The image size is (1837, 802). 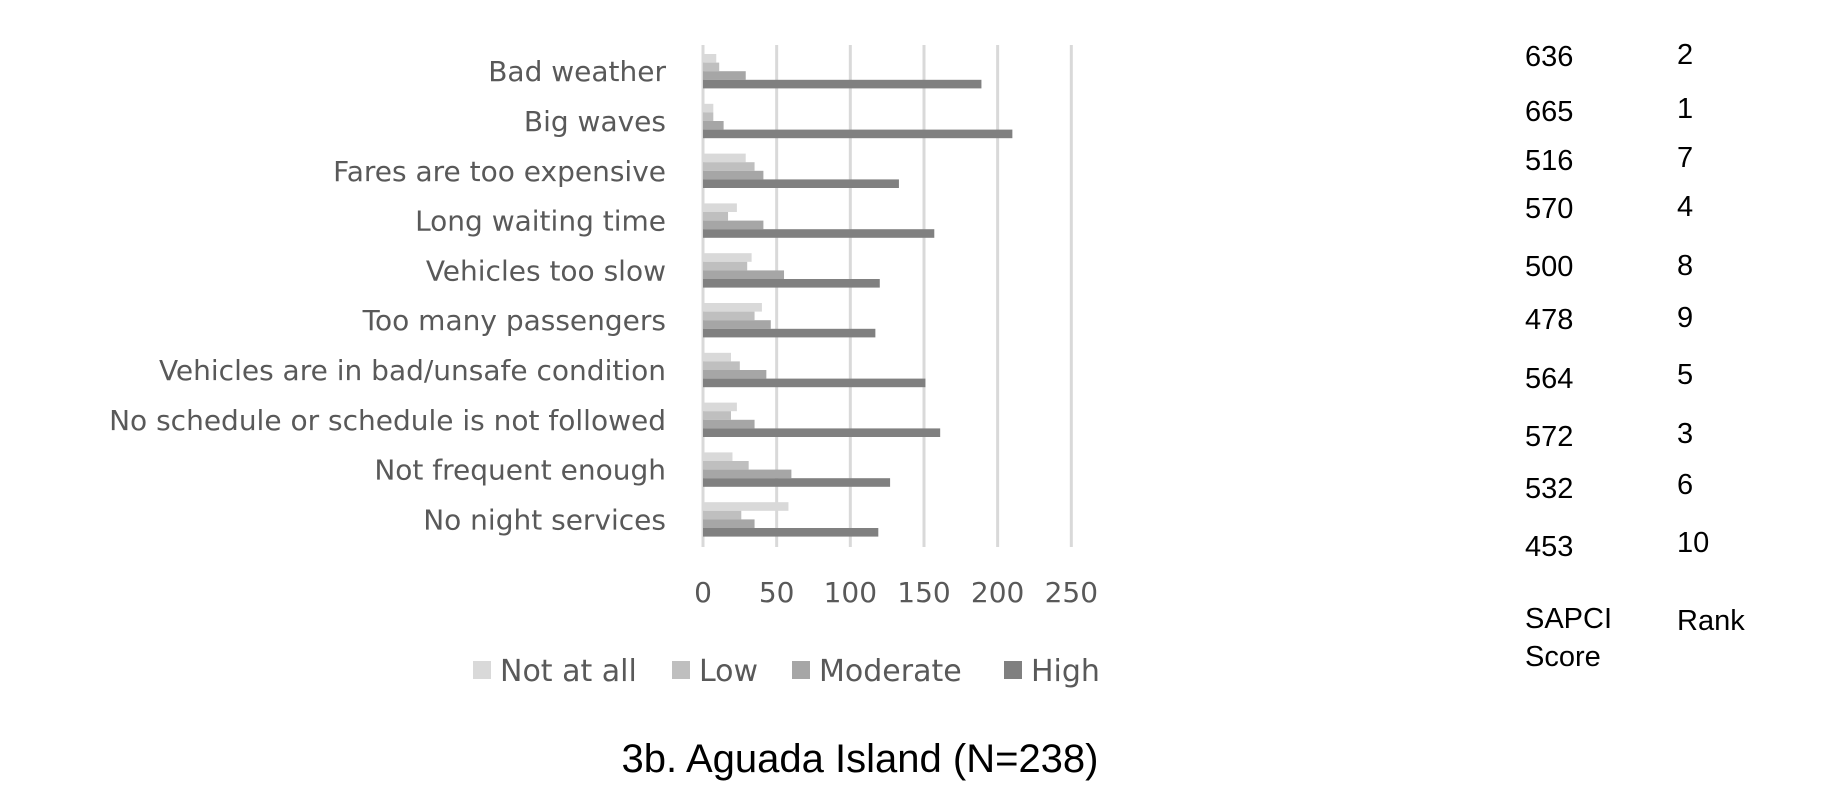 I want to click on rank-value: 5, so click(x=1685, y=375).